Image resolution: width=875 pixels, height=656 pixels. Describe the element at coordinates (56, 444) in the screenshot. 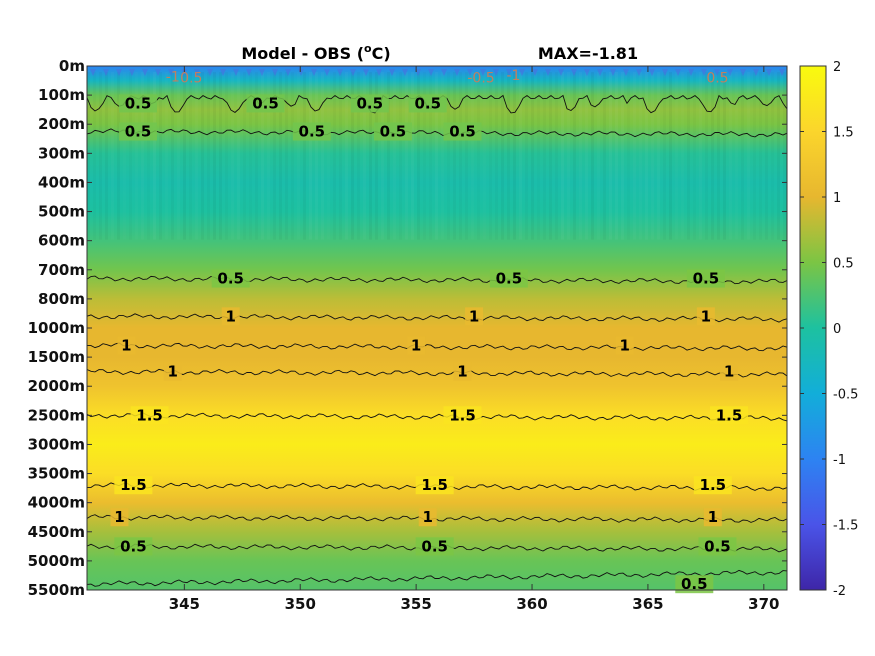

I see `y-tick-label: 3000m` at that location.